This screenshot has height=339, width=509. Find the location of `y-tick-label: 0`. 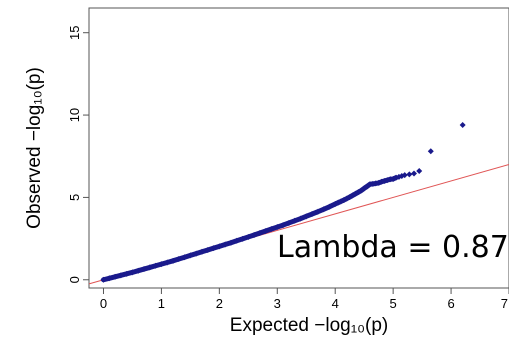

y-tick-label: 0 is located at coordinates (74, 279).